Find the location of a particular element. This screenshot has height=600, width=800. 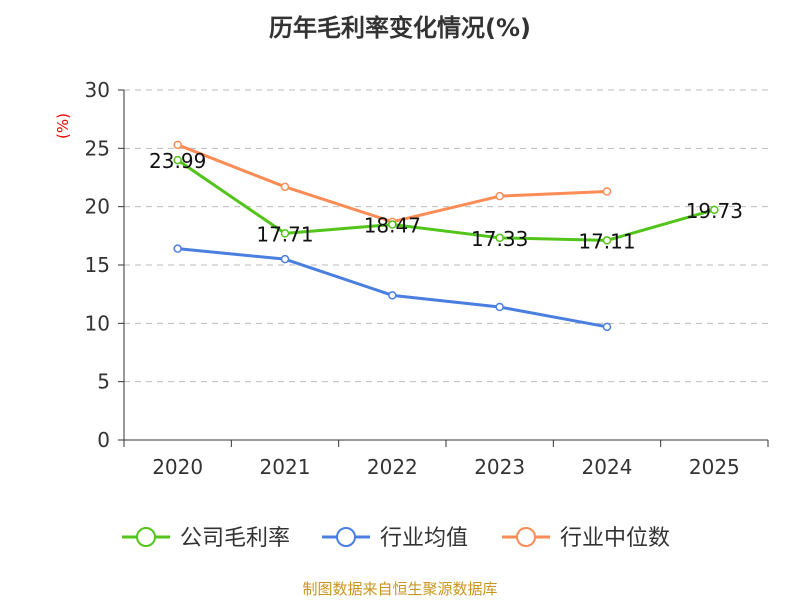

x-tick-label: 2020 is located at coordinates (177, 467).